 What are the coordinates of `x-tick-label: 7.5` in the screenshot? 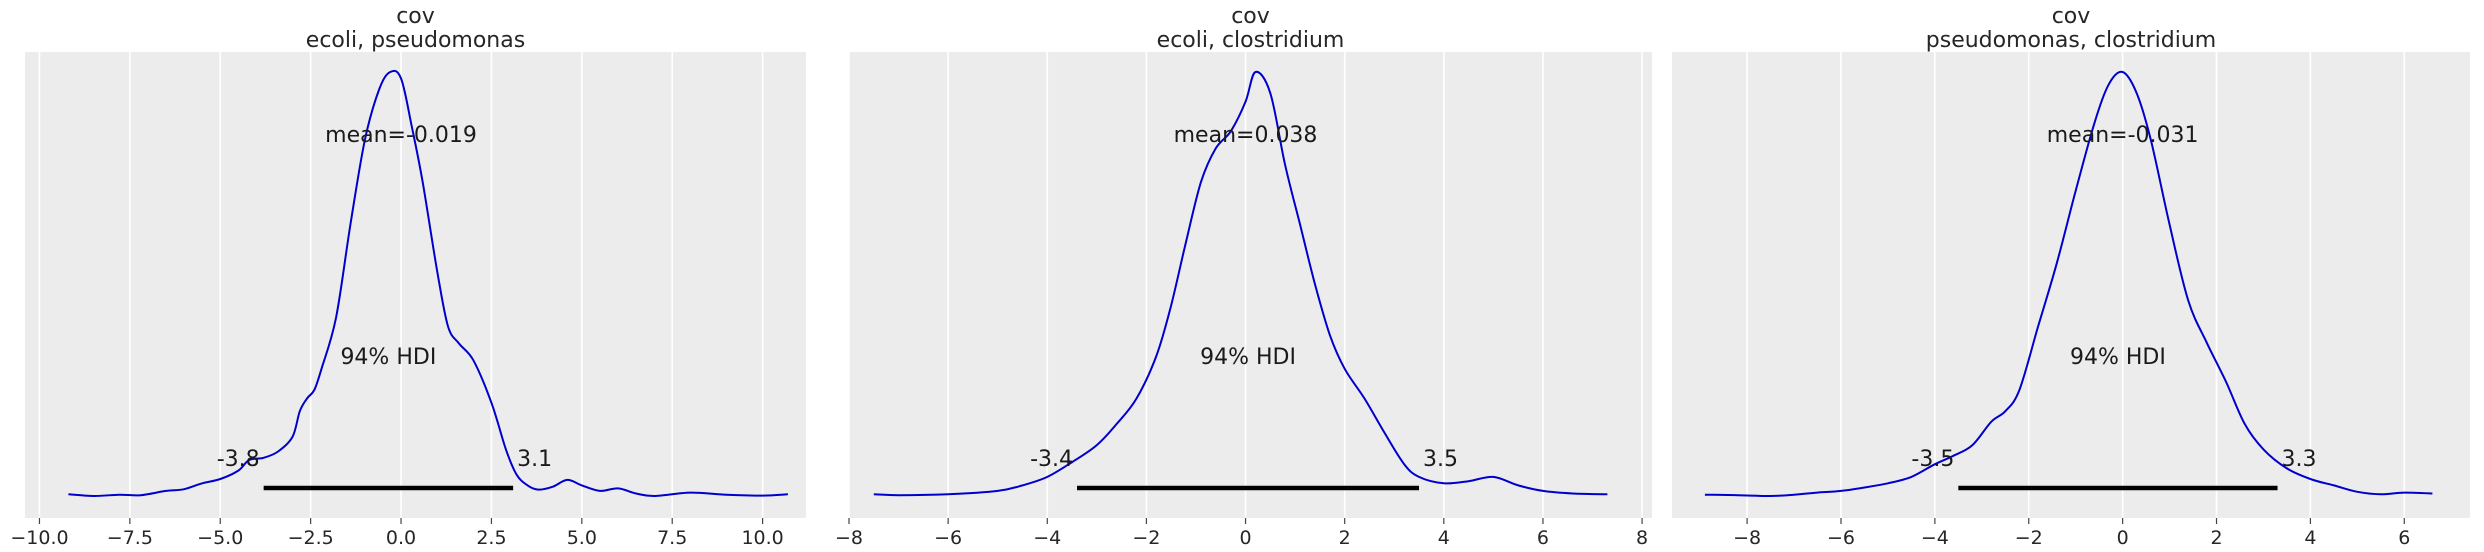 It's located at (672, 538).